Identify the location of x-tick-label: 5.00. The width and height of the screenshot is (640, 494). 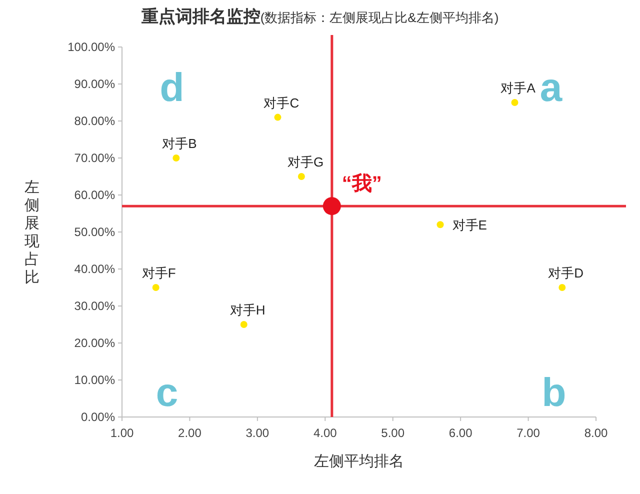
(393, 433).